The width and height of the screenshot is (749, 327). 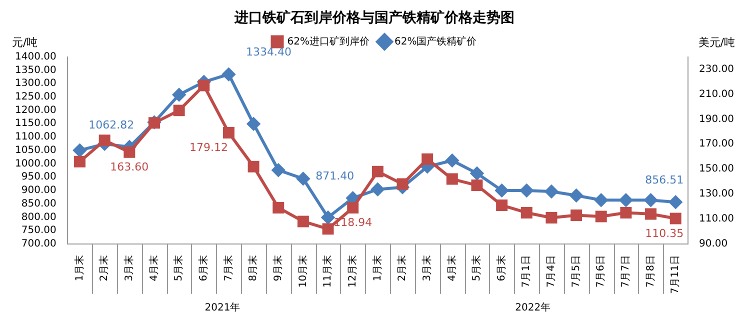 I want to click on y-tick-label: 1350.00, so click(x=35, y=70).